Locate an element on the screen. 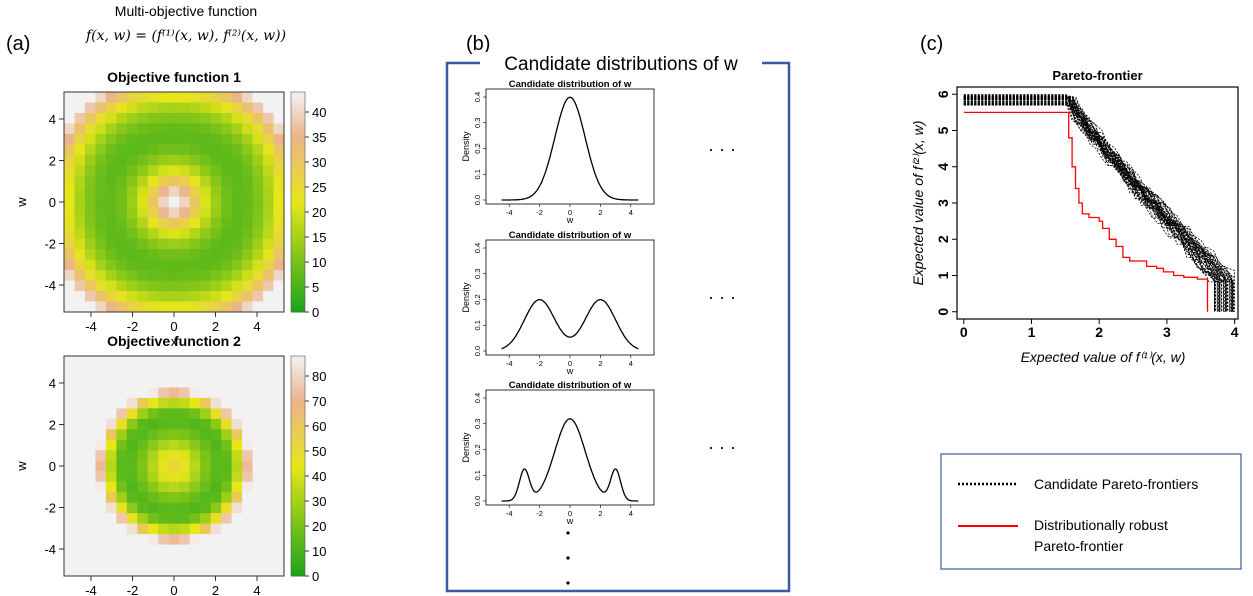 This screenshot has width=1253, height=596. colorbar-tick-label: 50 is located at coordinates (319, 451).